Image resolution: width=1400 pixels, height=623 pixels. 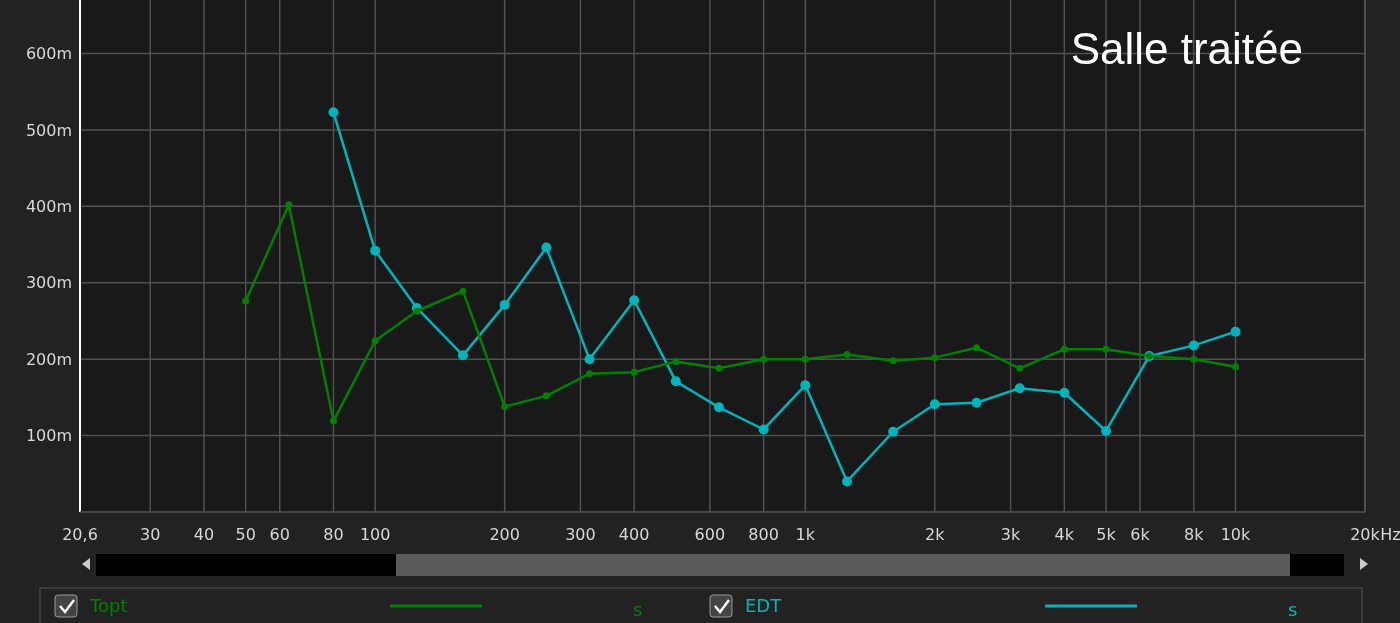 I want to click on text: Salle traitée, so click(x=1186, y=48).